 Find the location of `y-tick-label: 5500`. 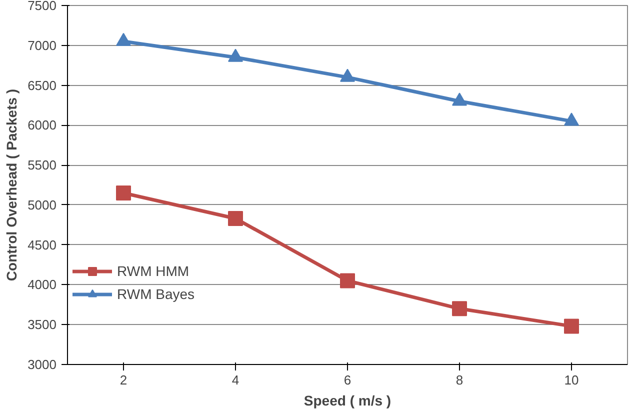

y-tick-label: 5500 is located at coordinates (42, 165).